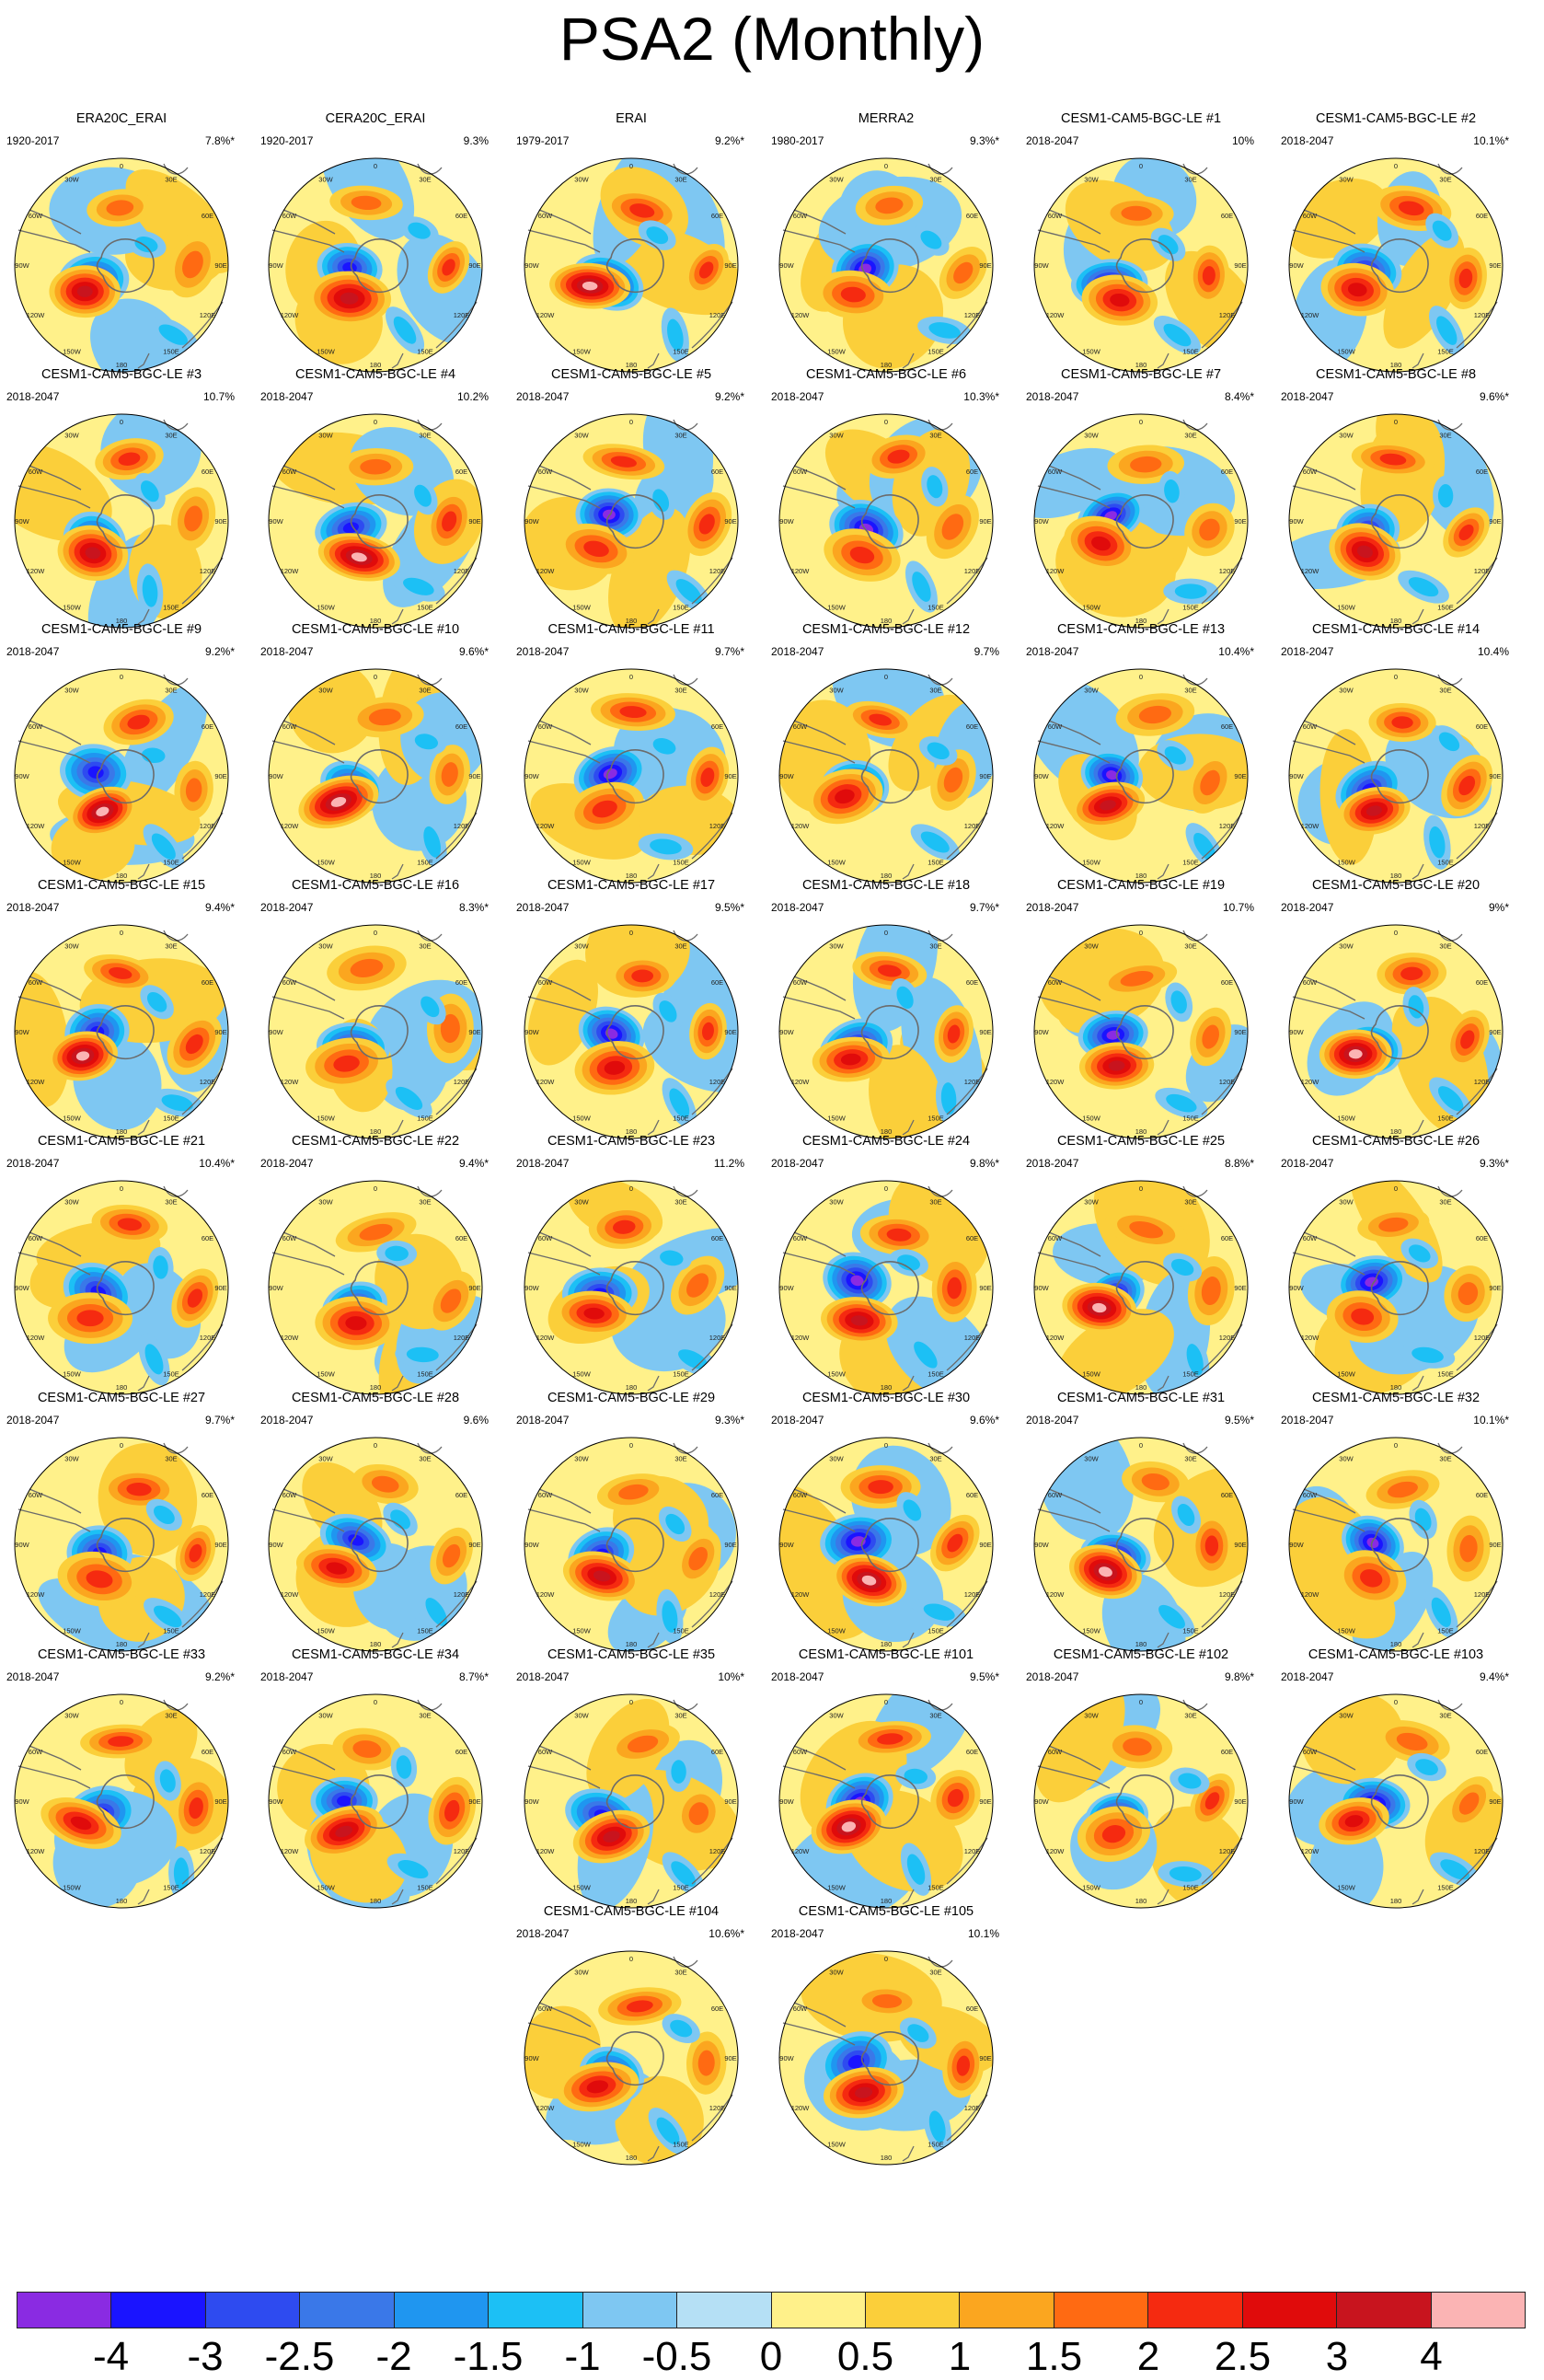 This screenshot has height=2380, width=1544. What do you see at coordinates (1498, 907) in the screenshot?
I see `panel-variance-percent: 9%*` at bounding box center [1498, 907].